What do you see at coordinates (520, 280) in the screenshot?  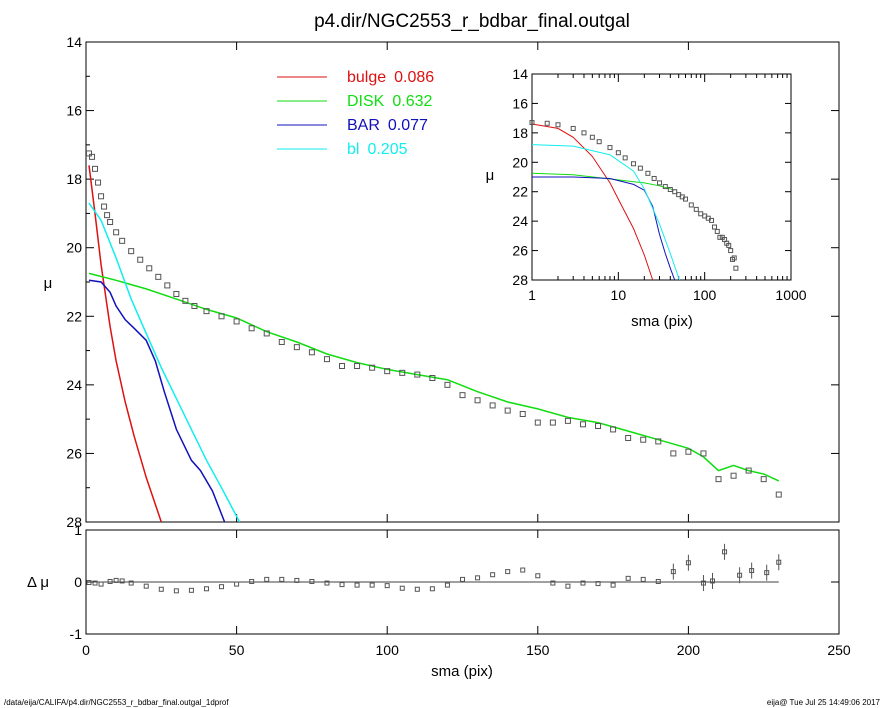 I see `inset-y-tick-label: 28` at bounding box center [520, 280].